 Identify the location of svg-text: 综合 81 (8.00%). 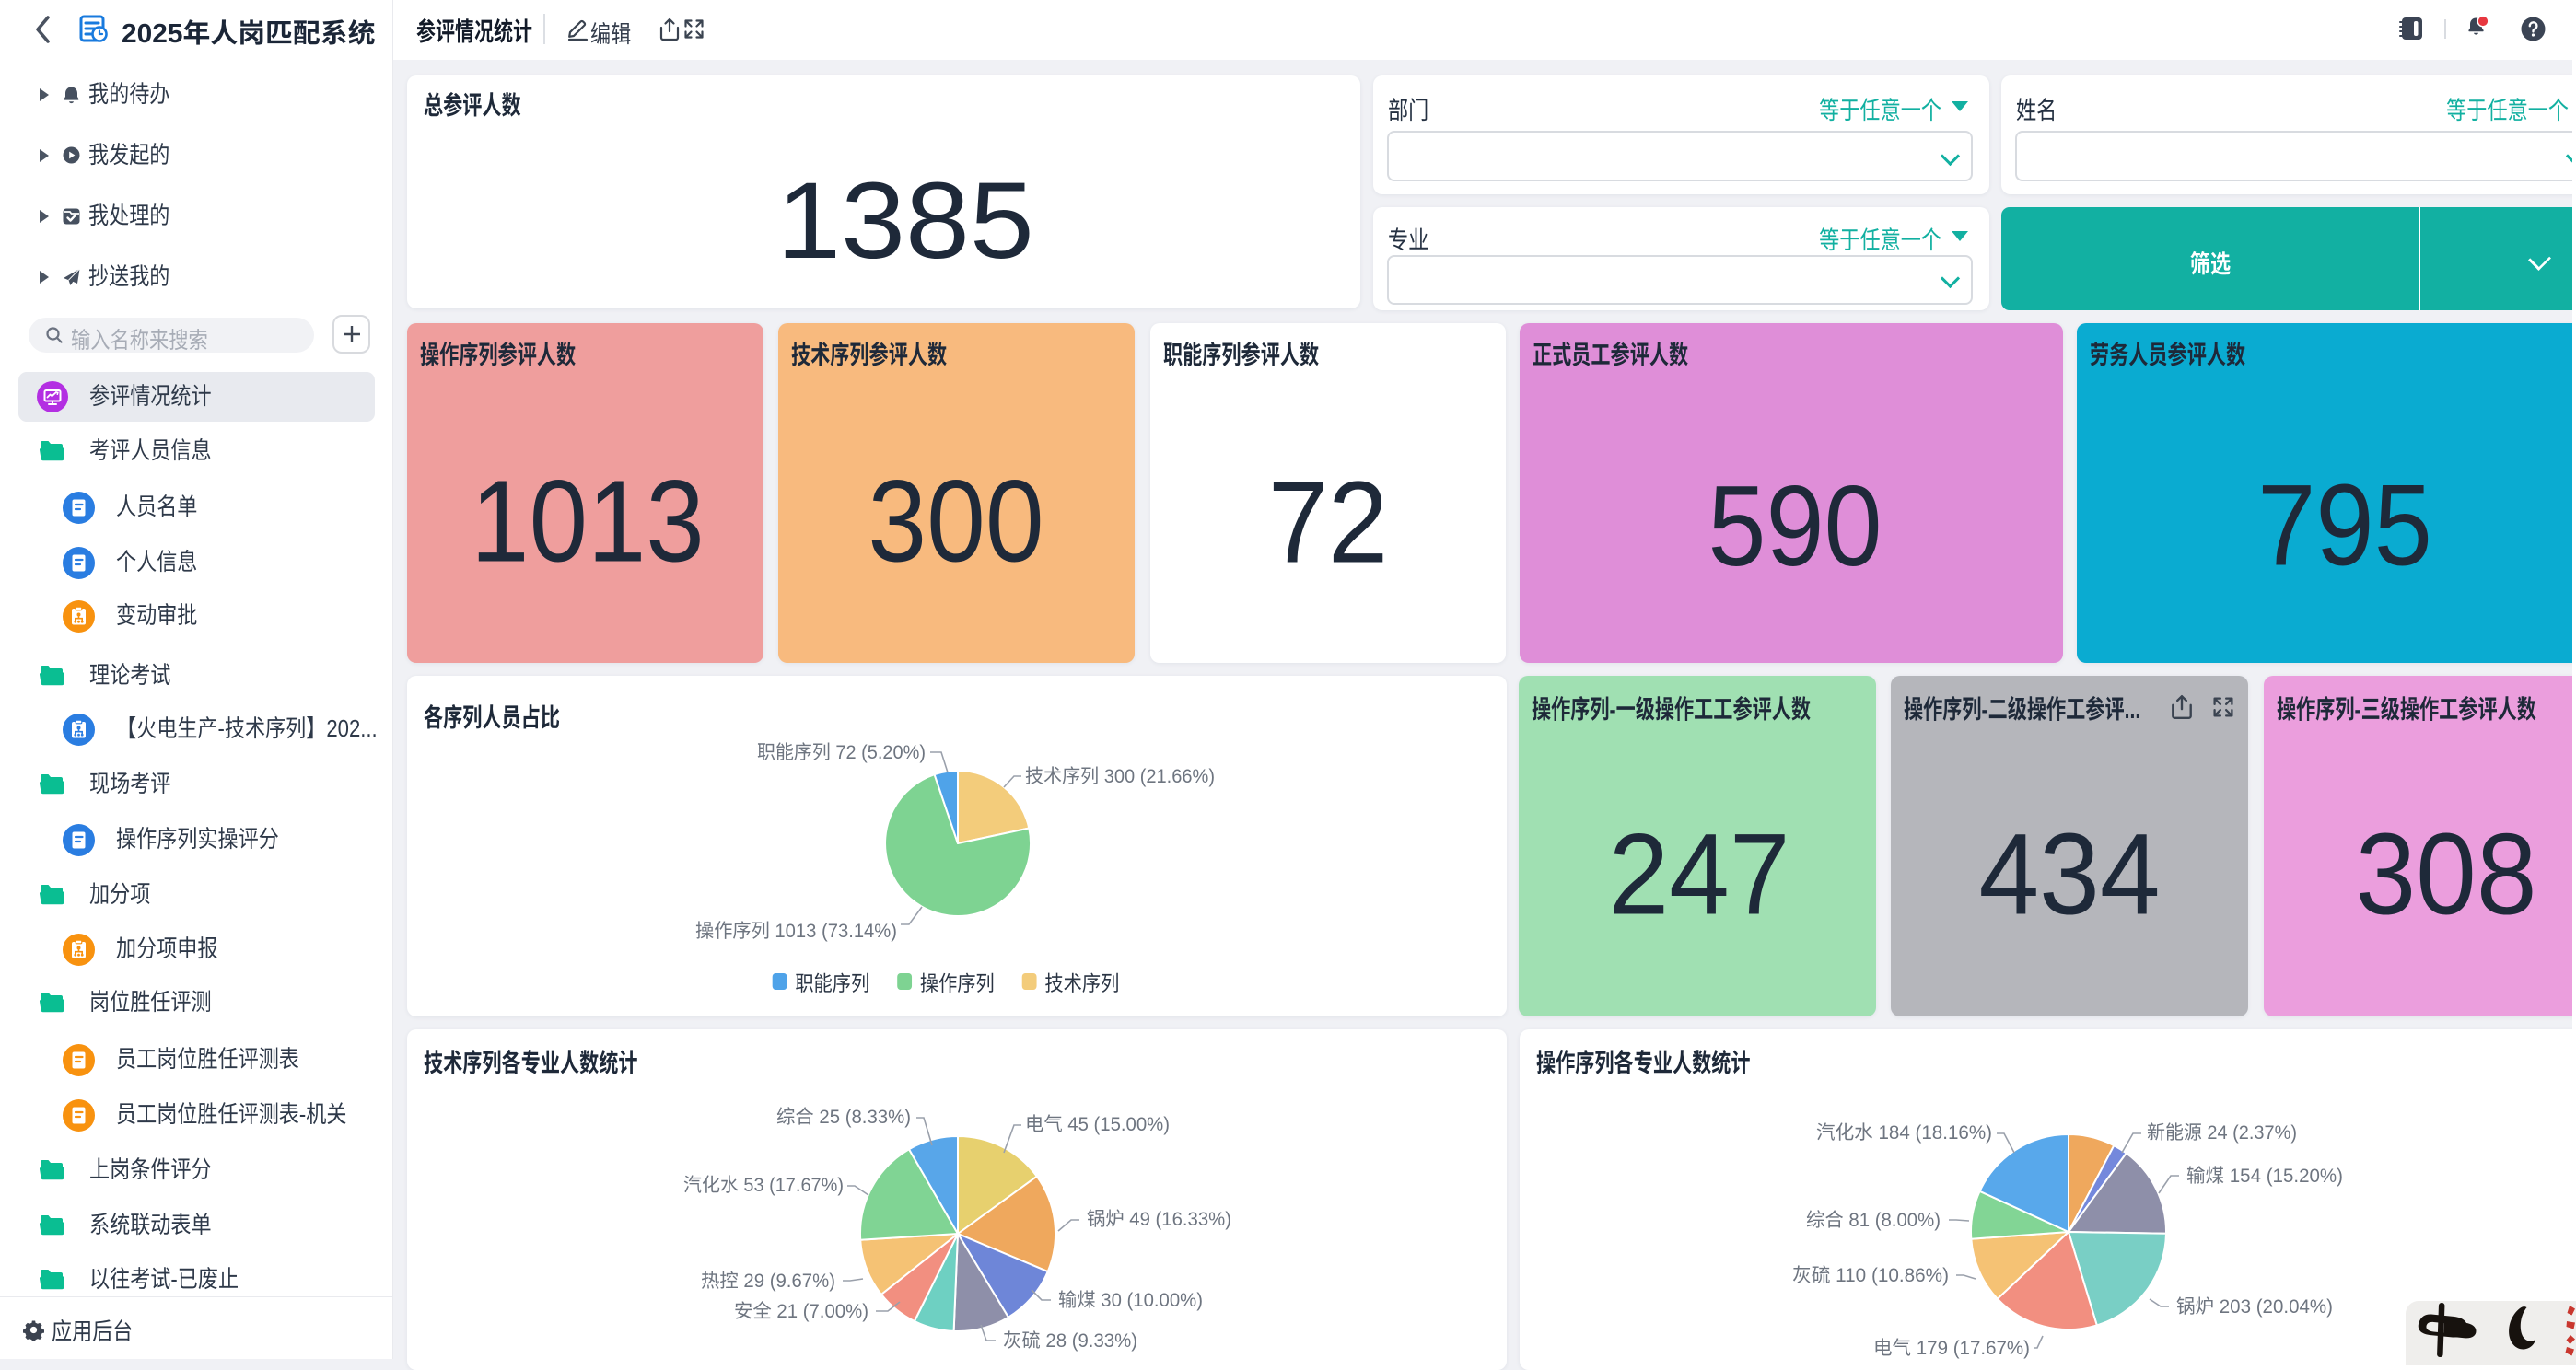
(1873, 1220).